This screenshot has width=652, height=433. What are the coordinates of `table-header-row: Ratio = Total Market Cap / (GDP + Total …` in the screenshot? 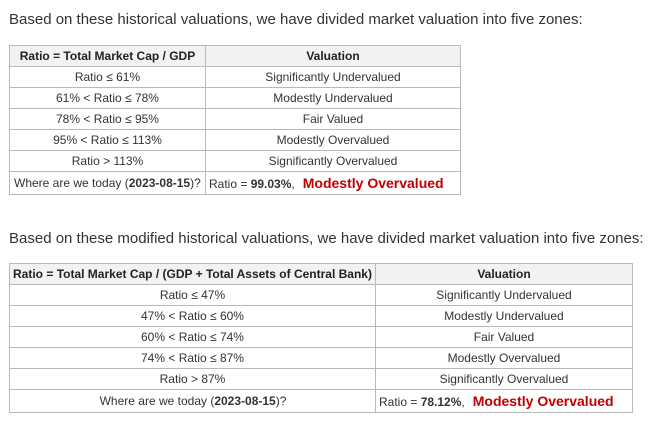 It's located at (321, 274).